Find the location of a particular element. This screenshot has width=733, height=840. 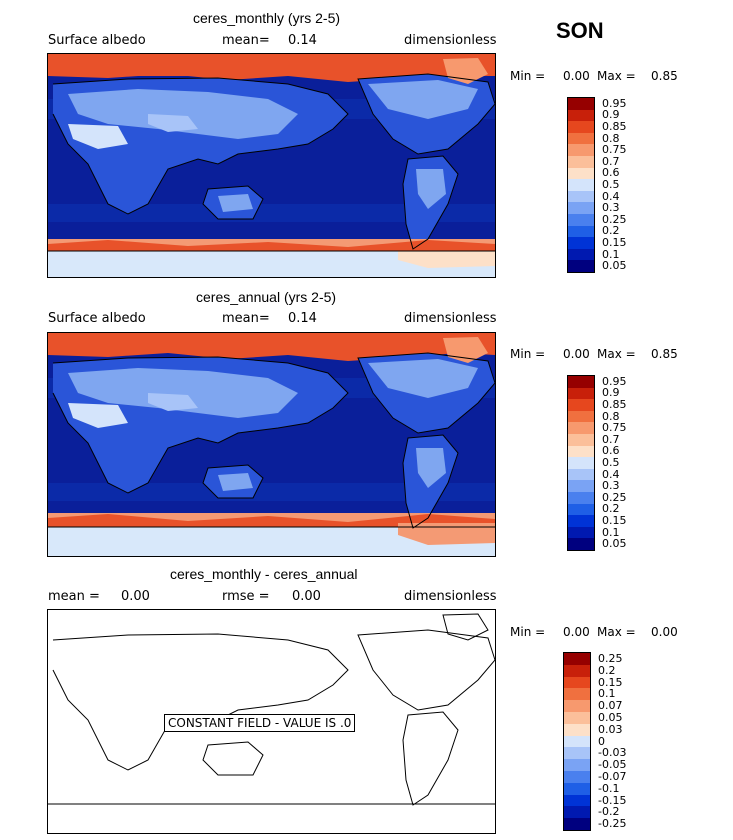

panel3-rmse-label: rmse = is located at coordinates (246, 596).